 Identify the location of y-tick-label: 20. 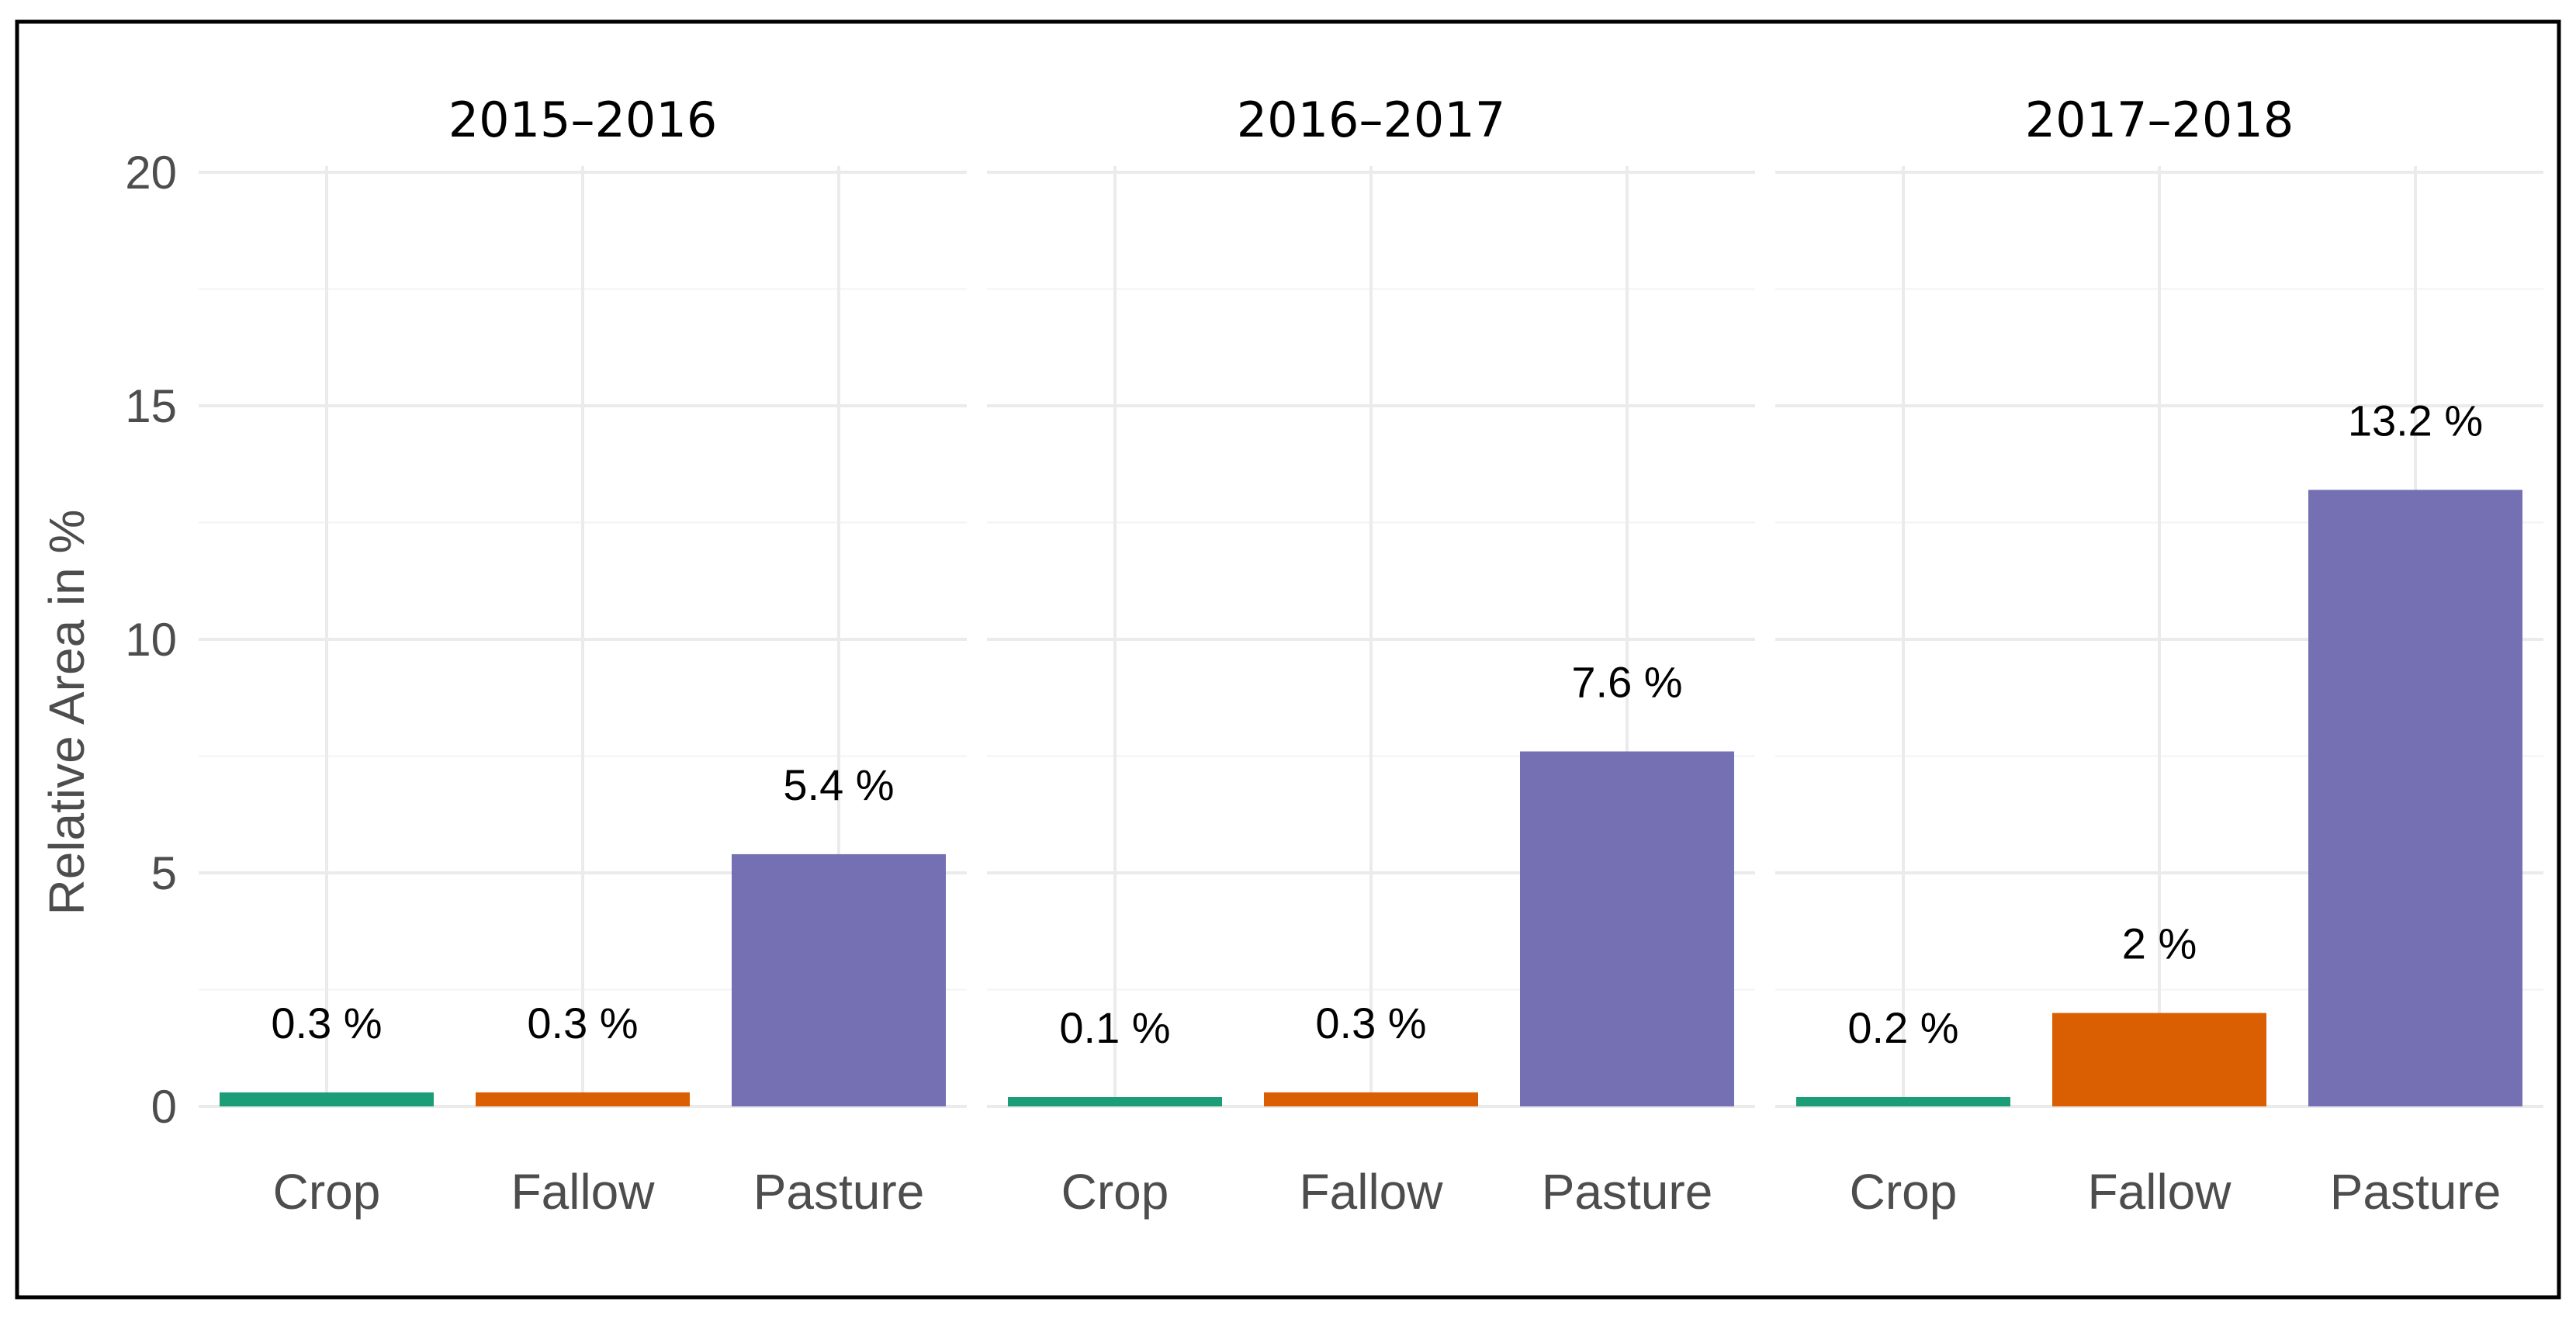
(151, 173).